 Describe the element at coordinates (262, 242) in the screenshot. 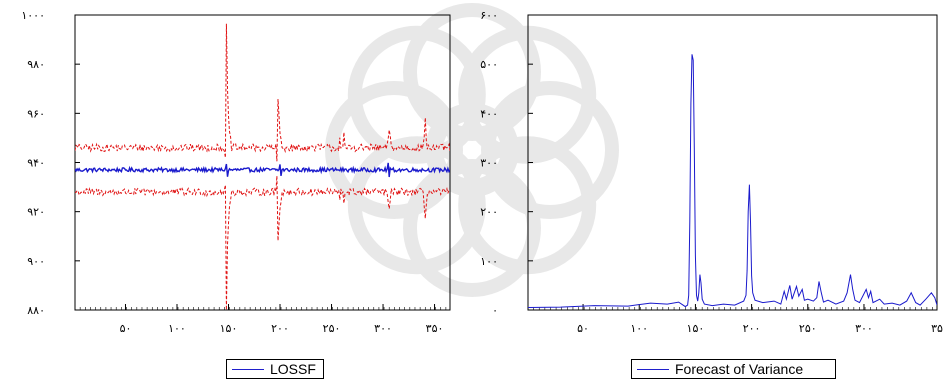

I see `lossf-series-lower-band` at that location.